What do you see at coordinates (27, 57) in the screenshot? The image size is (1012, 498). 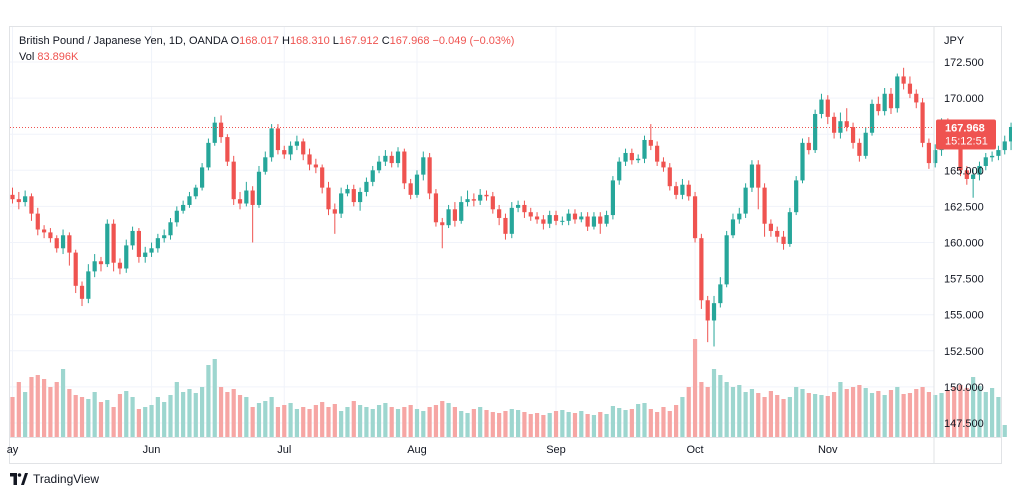 I see `volume-label: Vol` at bounding box center [27, 57].